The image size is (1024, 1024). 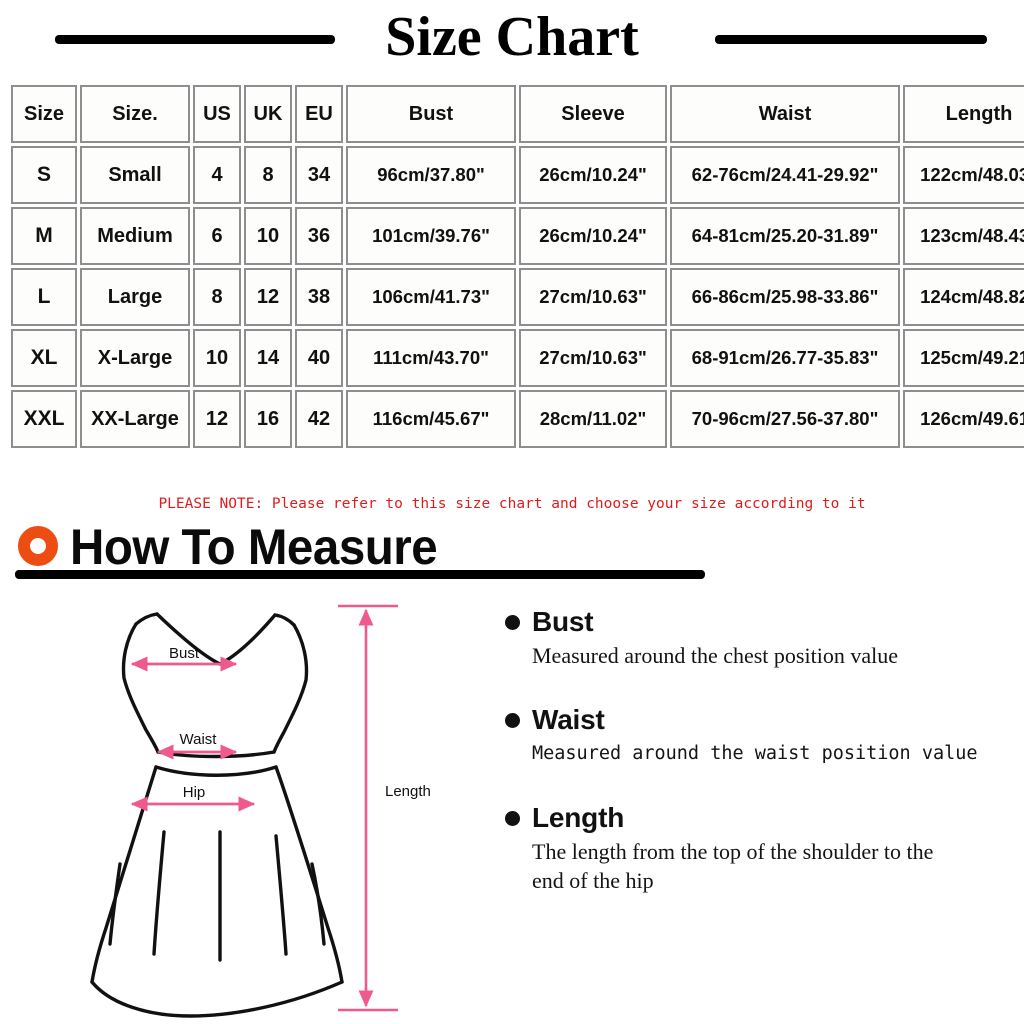 What do you see at coordinates (512, 550) in the screenshot?
I see `how-to-measure-header: How To Measure` at bounding box center [512, 550].